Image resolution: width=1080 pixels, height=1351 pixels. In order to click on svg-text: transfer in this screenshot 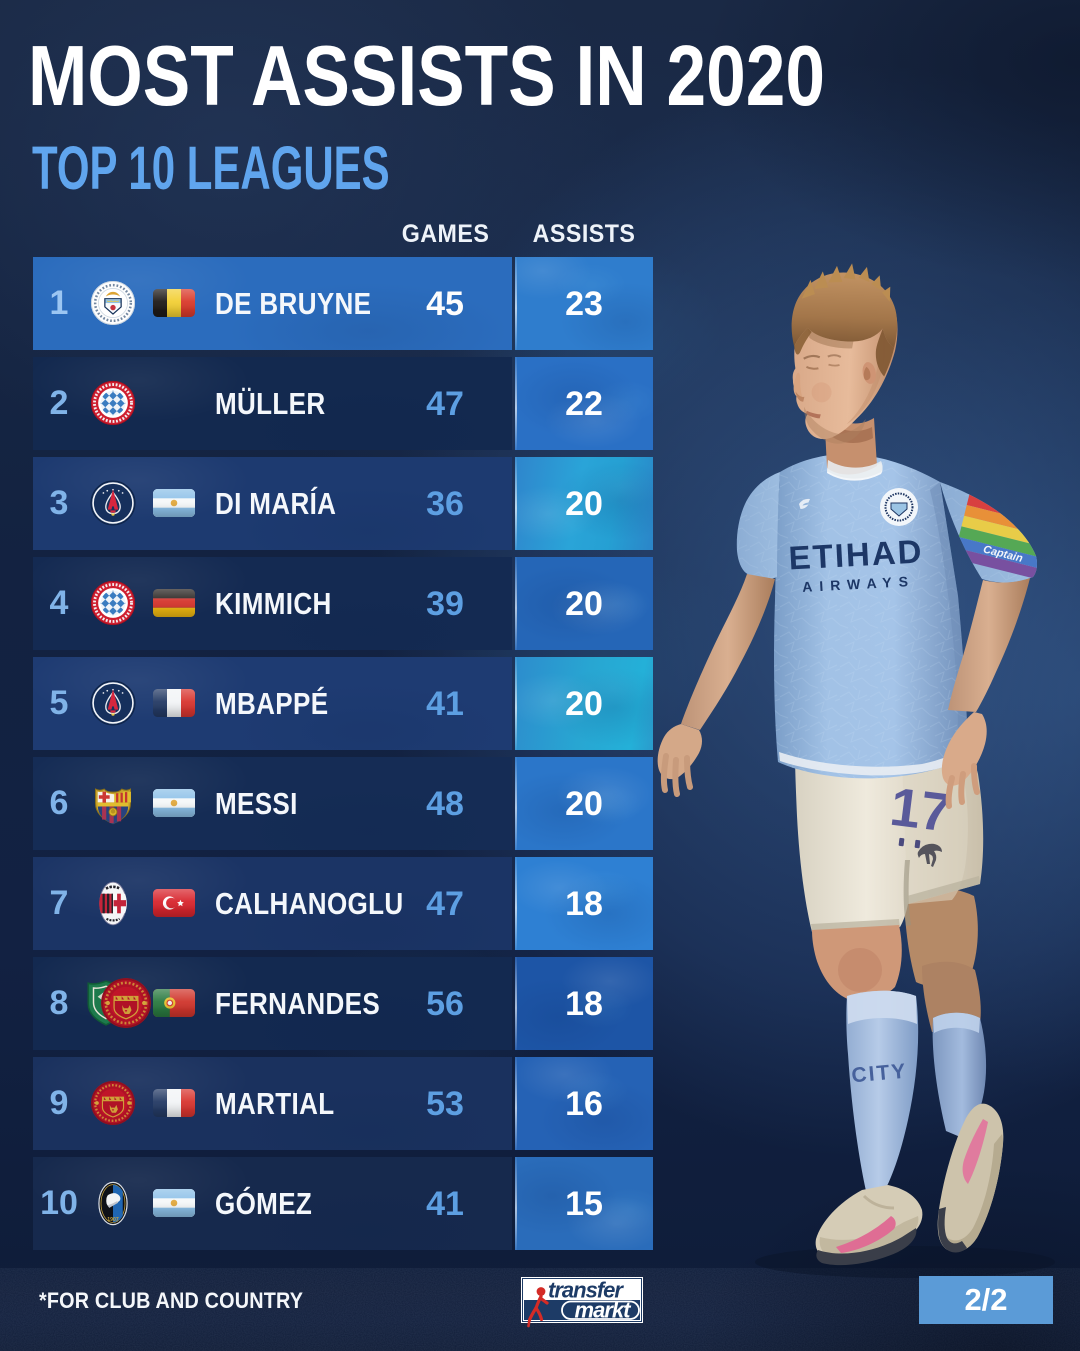, I will do `click(586, 1290)`.